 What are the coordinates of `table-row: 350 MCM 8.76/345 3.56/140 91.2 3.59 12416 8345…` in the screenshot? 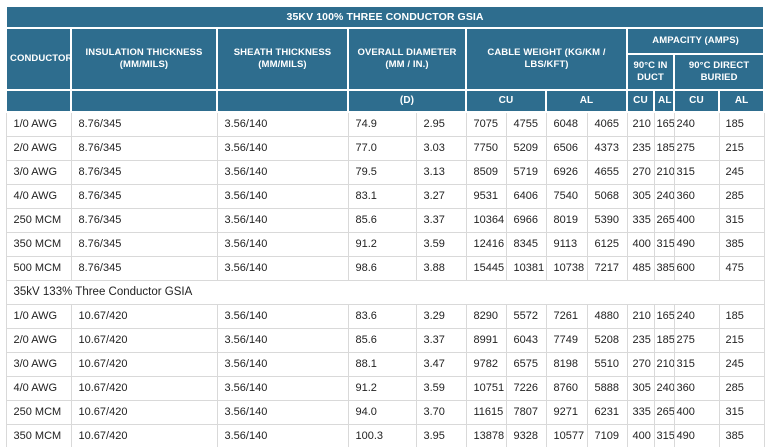 It's located at (385, 244).